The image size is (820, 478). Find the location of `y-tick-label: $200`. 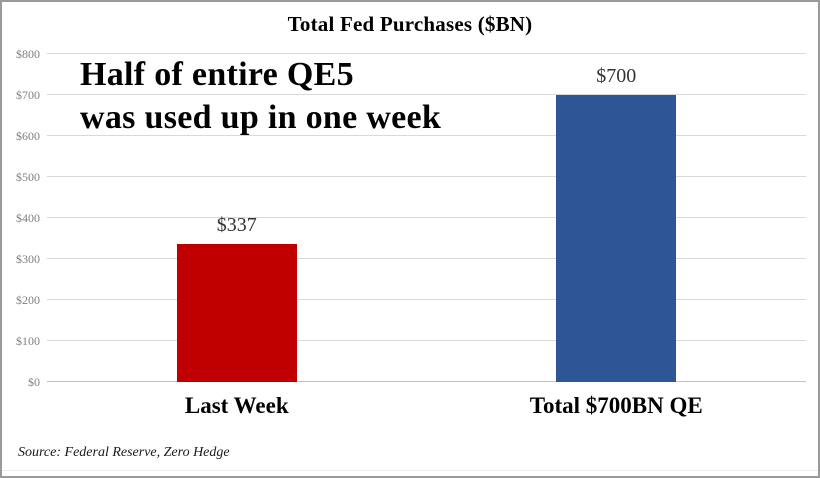

y-tick-label: $200 is located at coordinates (28, 300).